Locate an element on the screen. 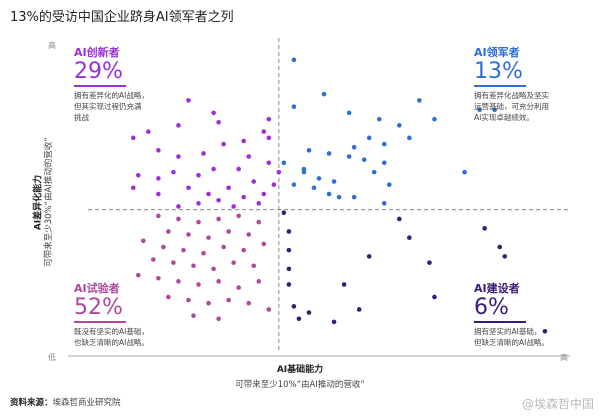 Image resolution: width=600 pixels, height=416 pixels. quadrant-description: 拥有差异化战略及坚实 运营基础，可充分利用 AI实现卓越绩效。 is located at coordinates (511, 106).